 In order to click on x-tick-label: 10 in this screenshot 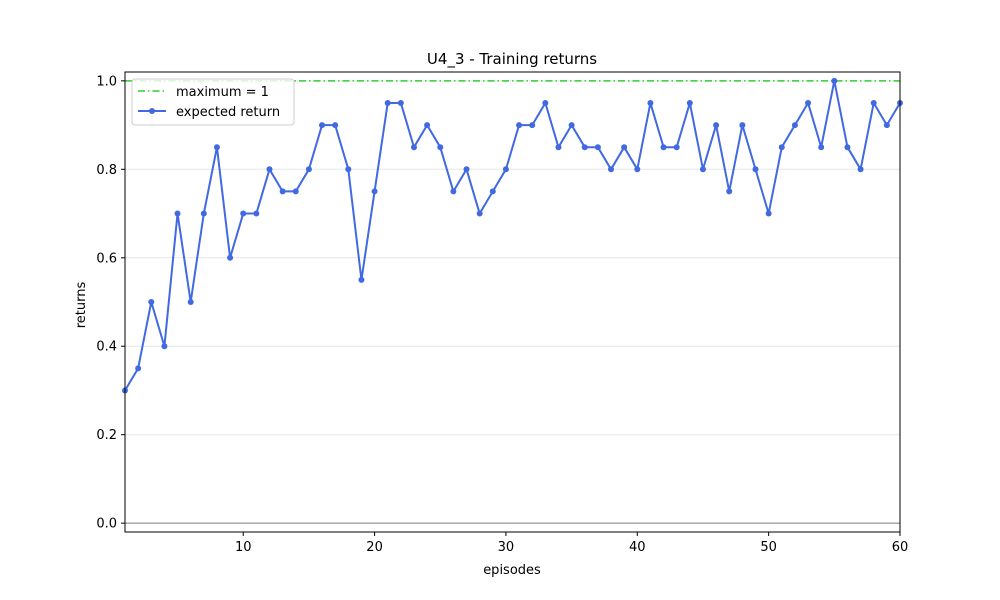, I will do `click(243, 547)`.